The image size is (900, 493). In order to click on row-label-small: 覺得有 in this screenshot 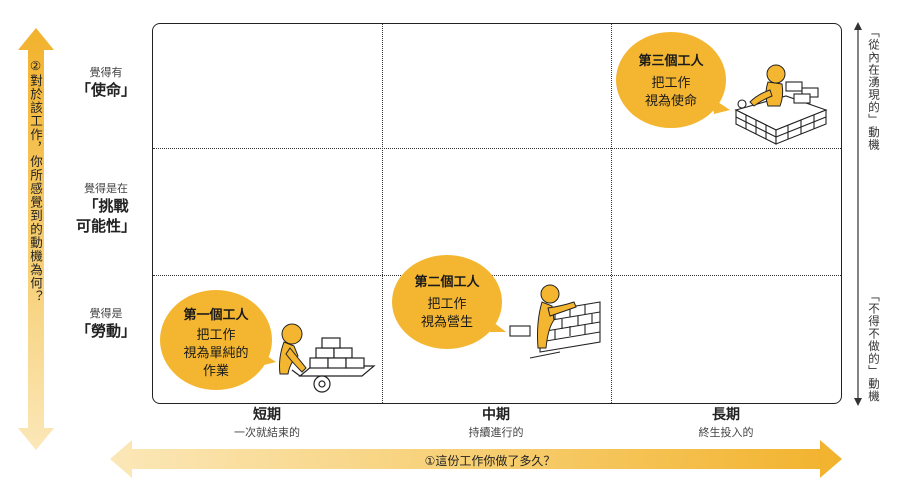, I will do `click(106, 72)`.